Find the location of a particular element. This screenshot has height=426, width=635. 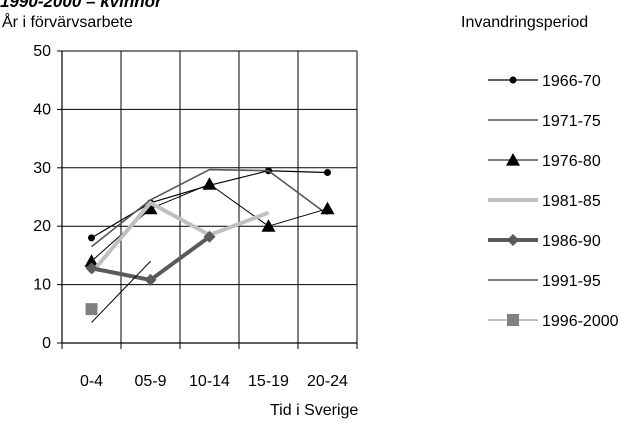

series-group is located at coordinates (209, 245).